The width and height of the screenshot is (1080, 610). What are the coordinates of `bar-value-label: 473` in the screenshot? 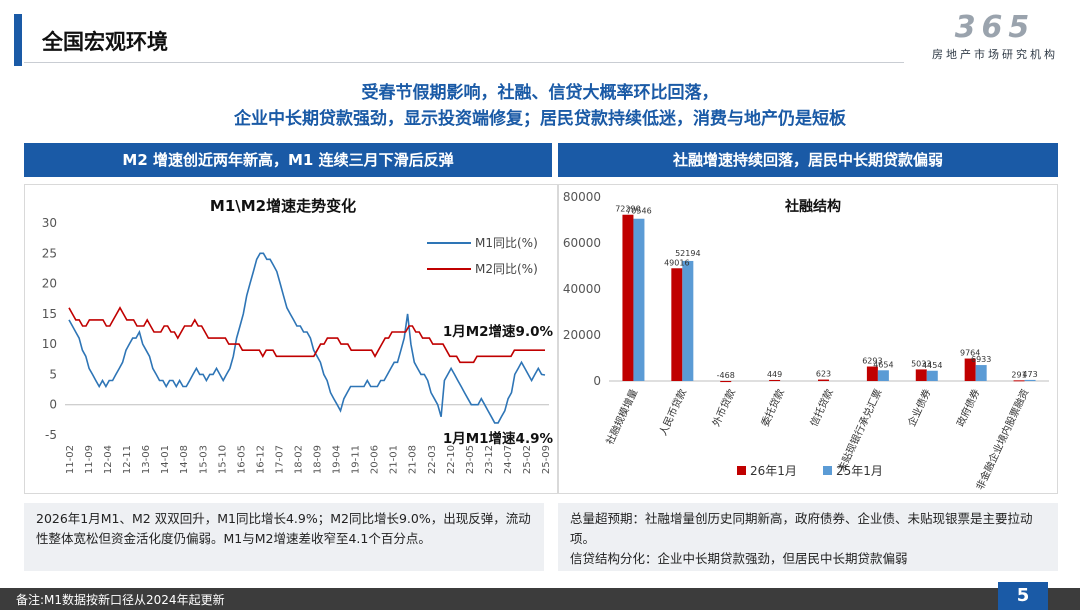 It's located at (1029, 374).